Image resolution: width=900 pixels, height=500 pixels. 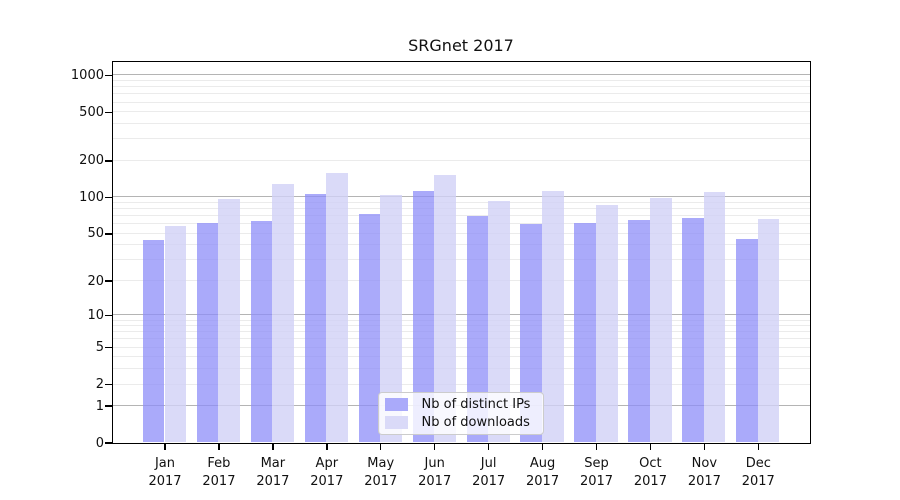 What do you see at coordinates (273, 463) in the screenshot?
I see `x-tick-month: Mar` at bounding box center [273, 463].